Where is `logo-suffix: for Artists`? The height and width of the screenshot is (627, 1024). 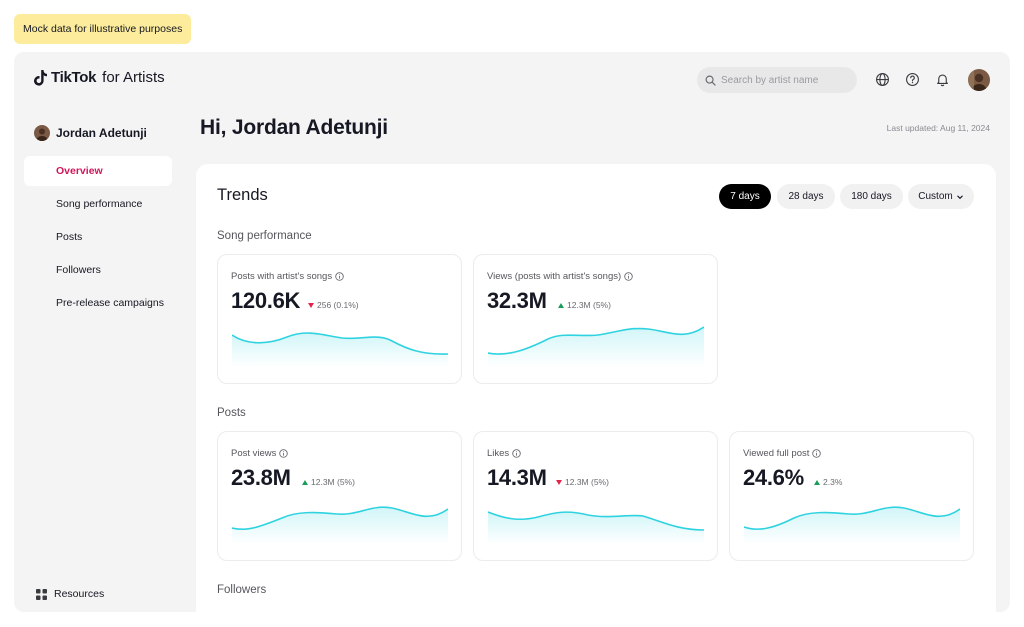
logo-suffix: for Artists is located at coordinates (133, 77).